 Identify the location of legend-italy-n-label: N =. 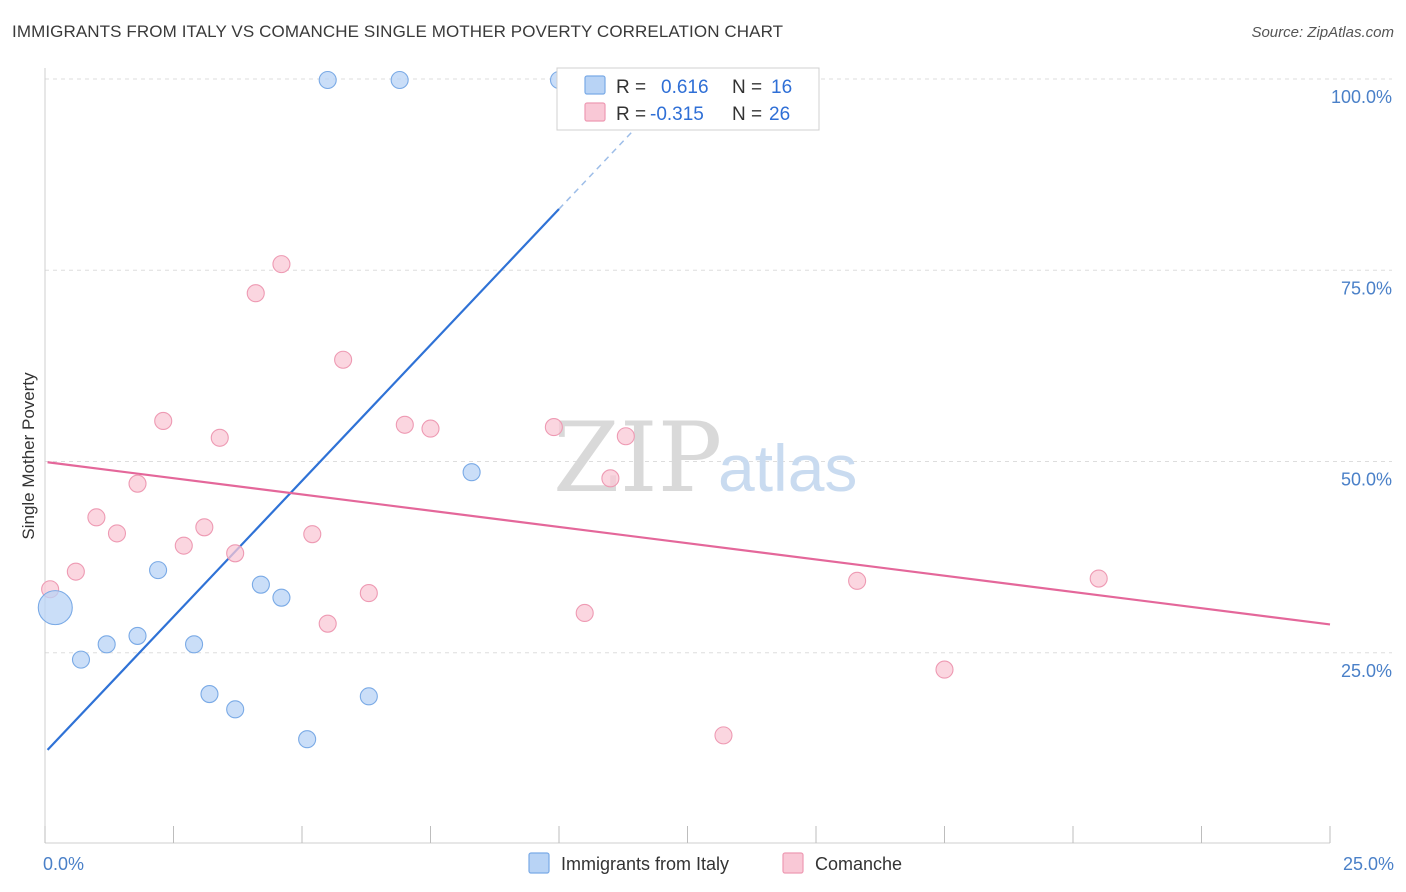
(747, 87).